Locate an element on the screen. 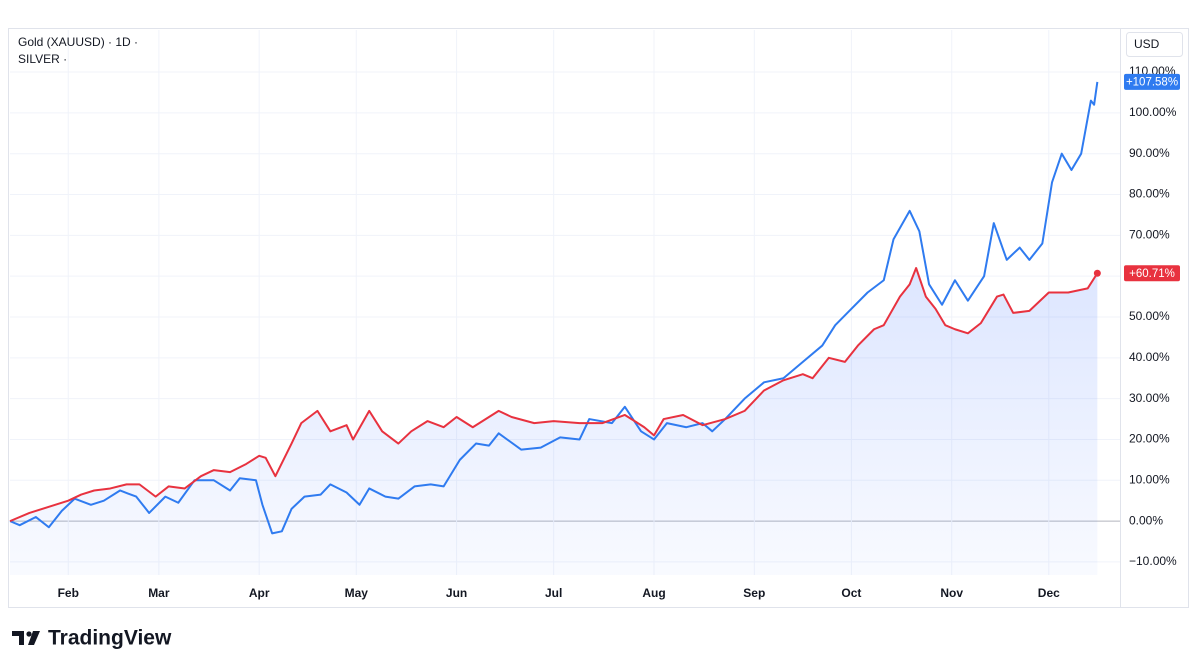  y-tick-label: −10.00% is located at coordinates (1153, 561).